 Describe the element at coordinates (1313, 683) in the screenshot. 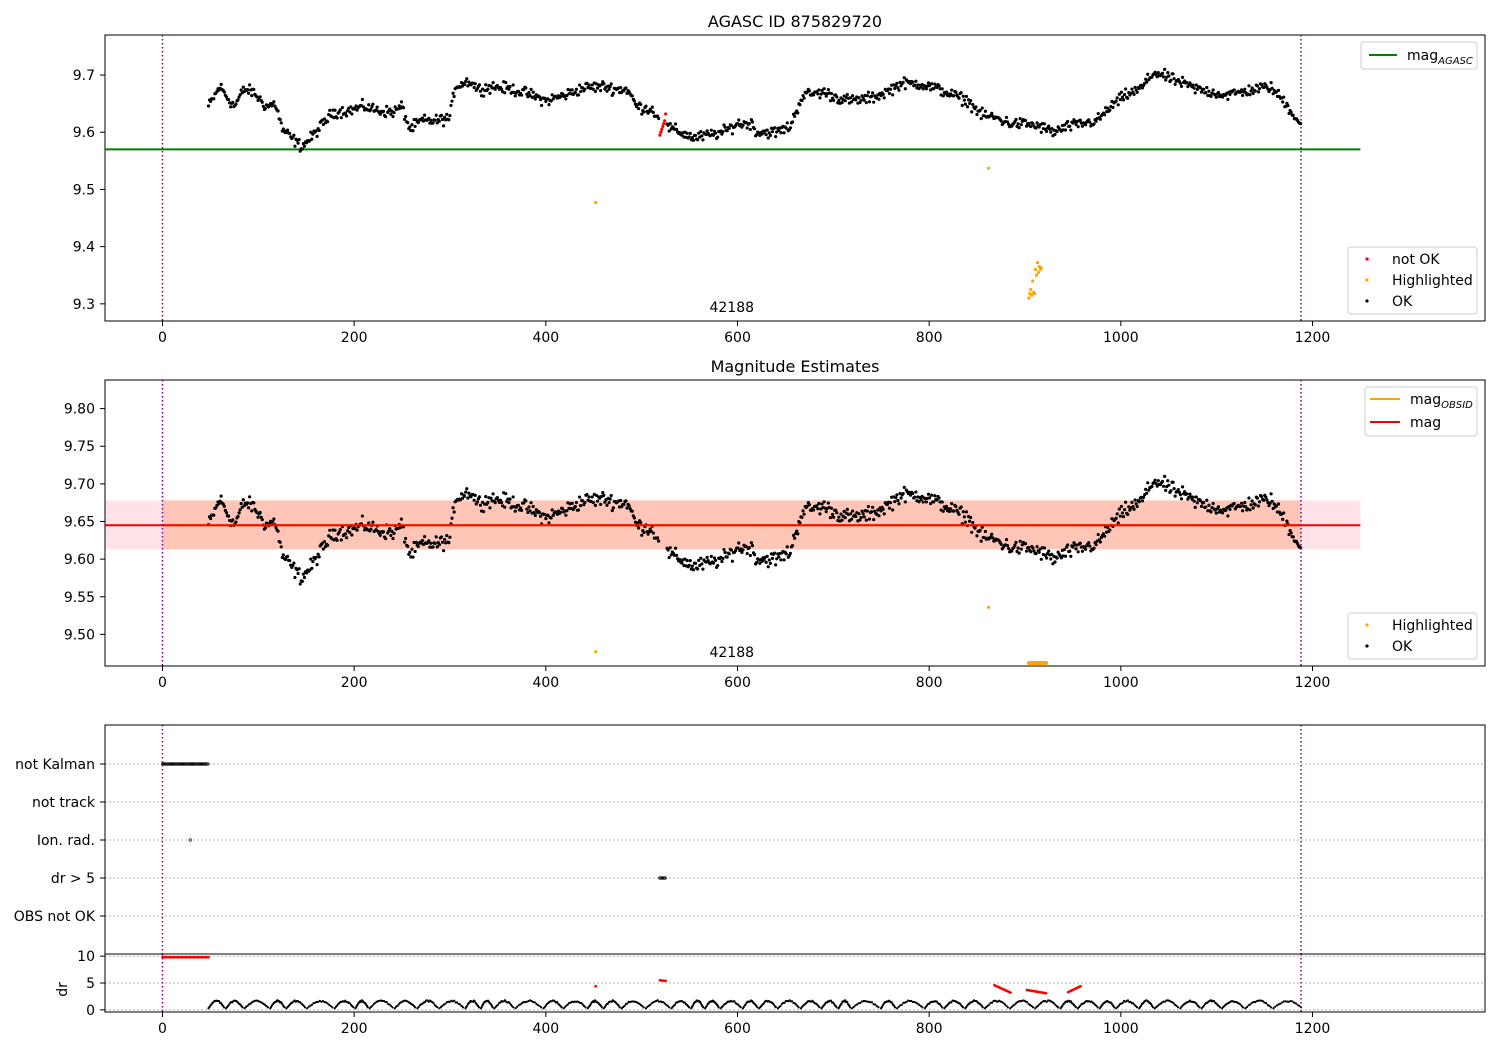

I see `x-tick-label: 1200` at that location.